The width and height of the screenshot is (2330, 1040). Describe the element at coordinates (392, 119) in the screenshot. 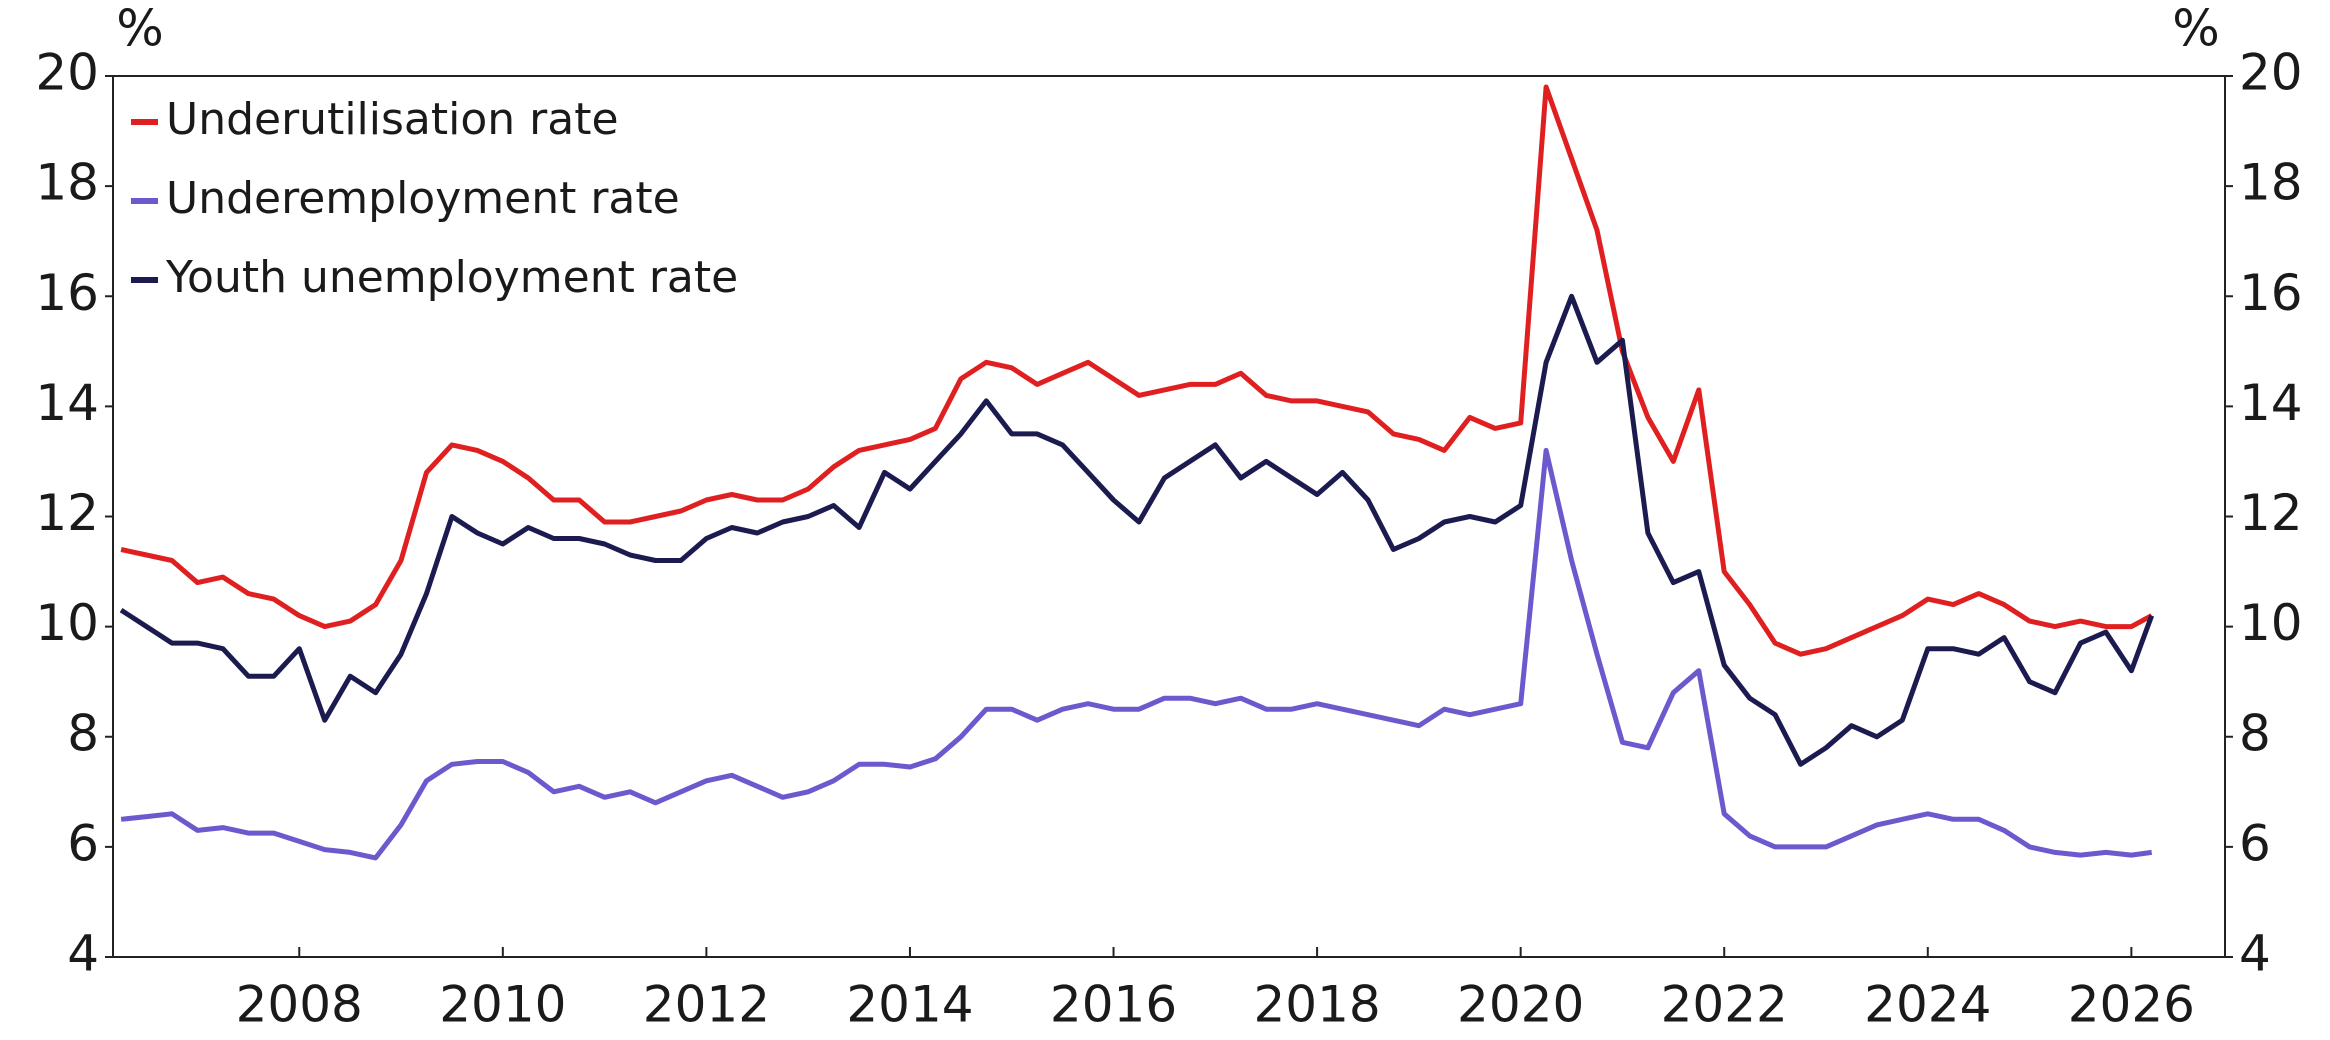

I see `legend-label: Underutilisation rate` at that location.